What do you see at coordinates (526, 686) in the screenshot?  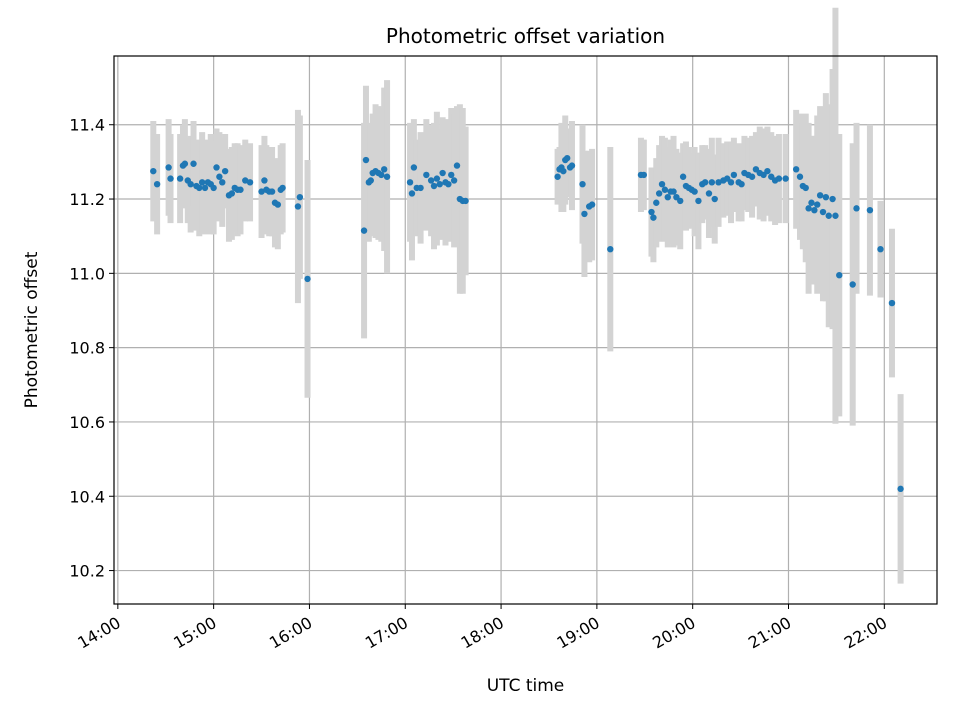 I see `x-axis-label: UTC time` at bounding box center [526, 686].